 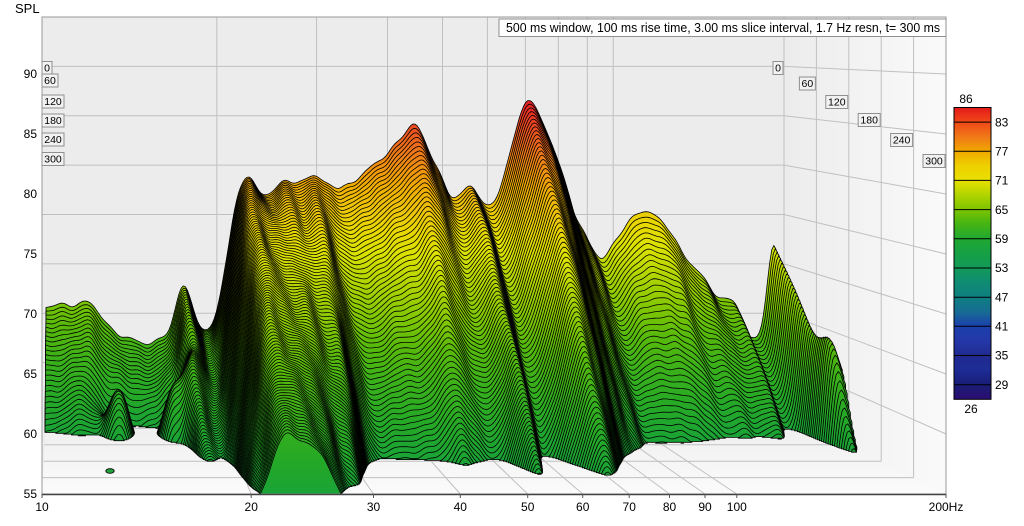 I want to click on svg-text: 86, so click(x=966, y=99).